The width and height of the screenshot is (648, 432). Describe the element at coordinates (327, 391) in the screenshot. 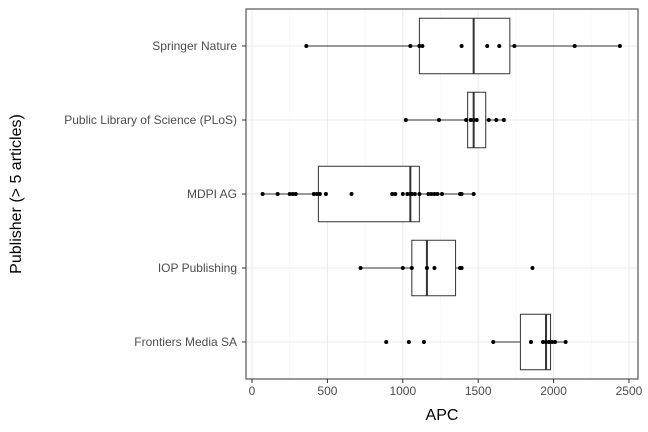

I see `x-tick-label: 500` at that location.